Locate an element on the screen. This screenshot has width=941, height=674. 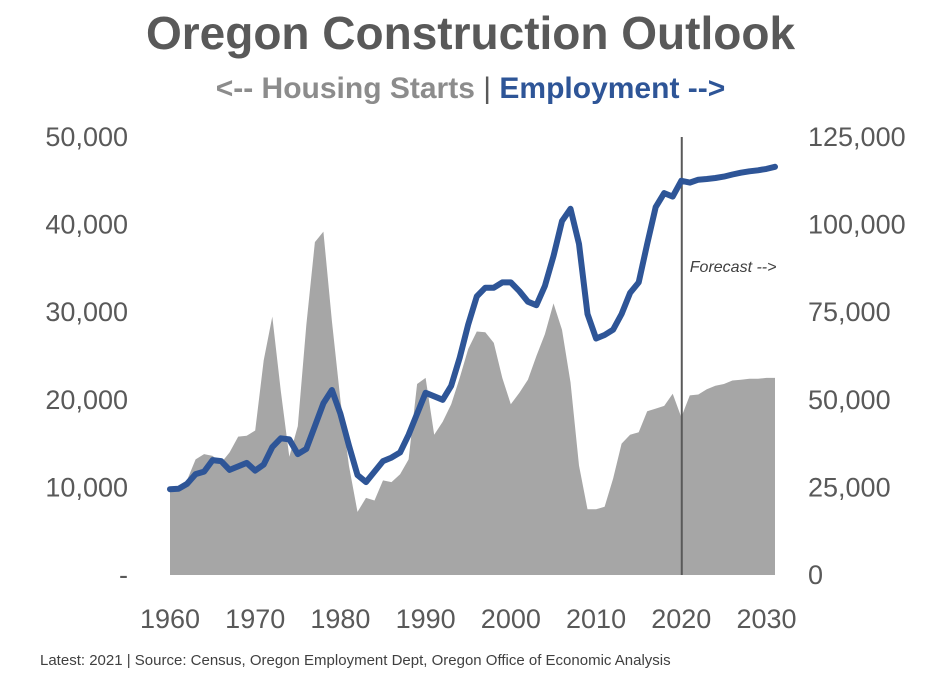
subtitle-employment-label: Employment --> is located at coordinates (612, 88).